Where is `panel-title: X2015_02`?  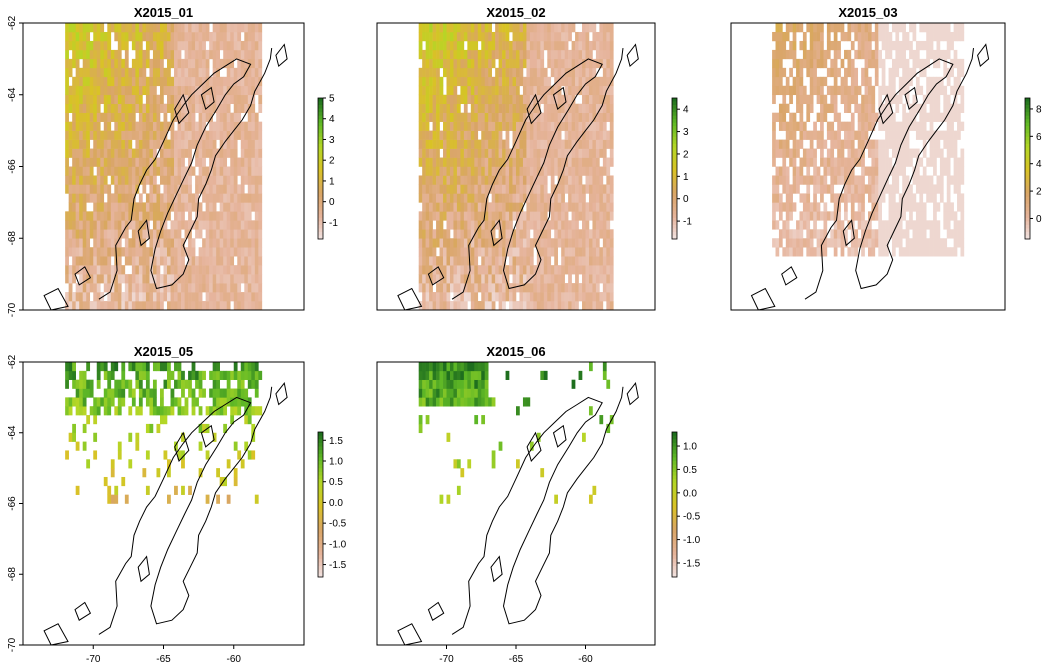
panel-title: X2015_02 is located at coordinates (515, 12).